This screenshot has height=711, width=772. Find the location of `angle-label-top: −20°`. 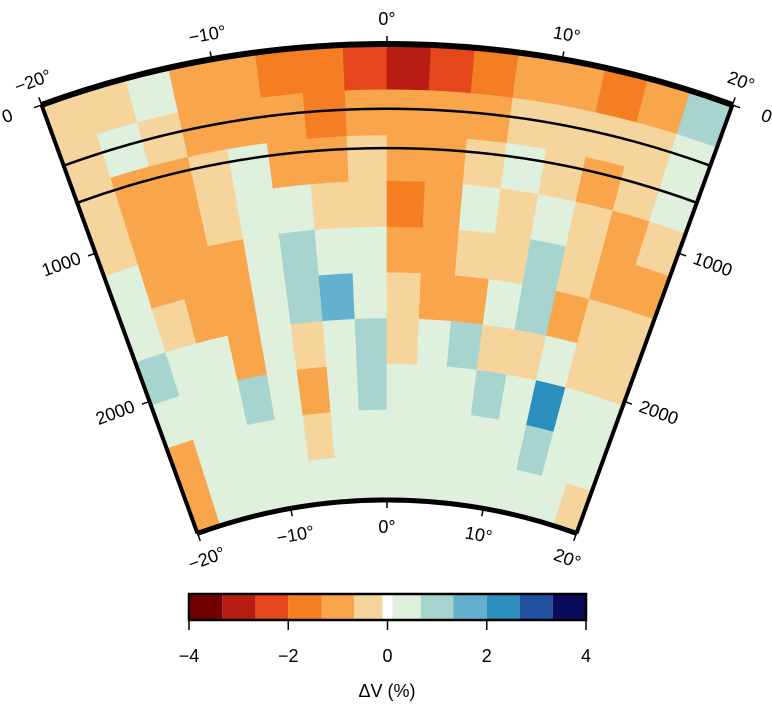

angle-label-top: −20° is located at coordinates (33, 81).